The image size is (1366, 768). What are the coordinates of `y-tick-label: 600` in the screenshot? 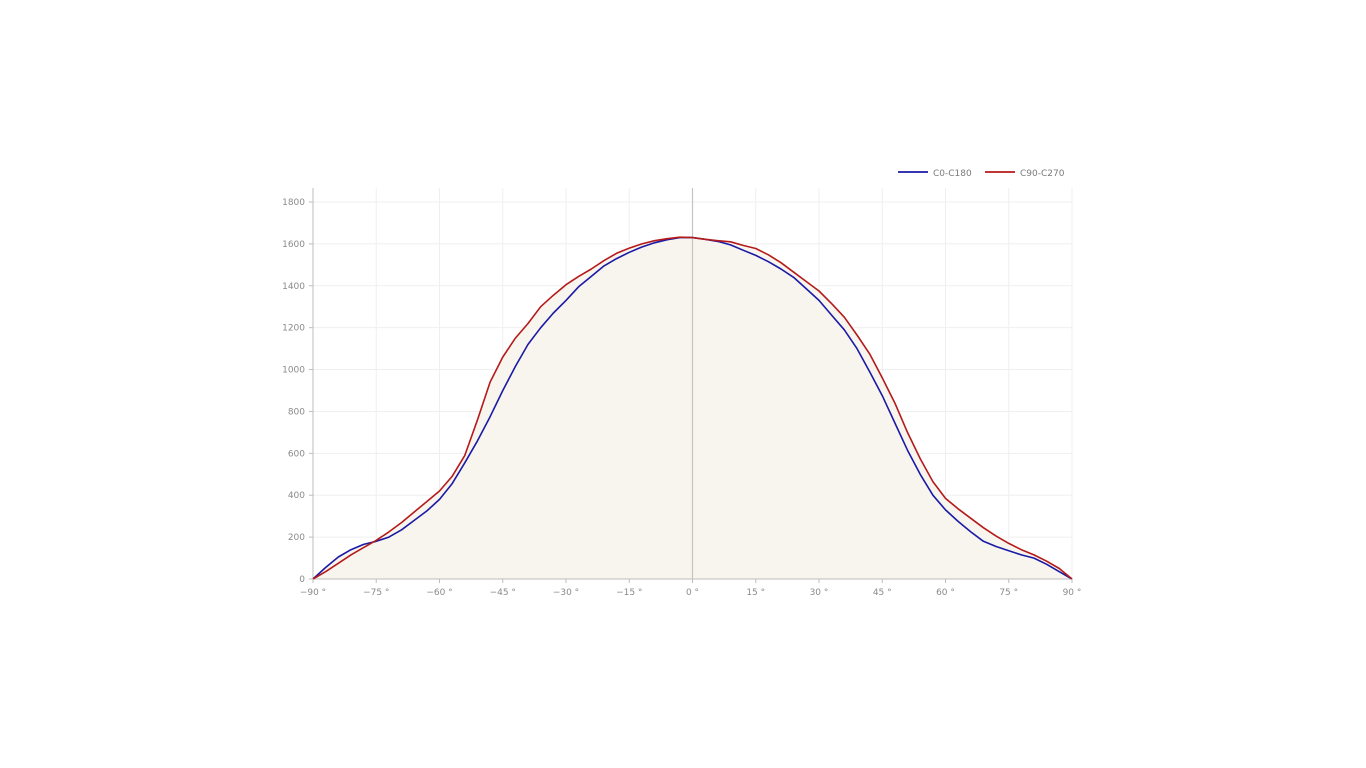 It's located at (296, 454).